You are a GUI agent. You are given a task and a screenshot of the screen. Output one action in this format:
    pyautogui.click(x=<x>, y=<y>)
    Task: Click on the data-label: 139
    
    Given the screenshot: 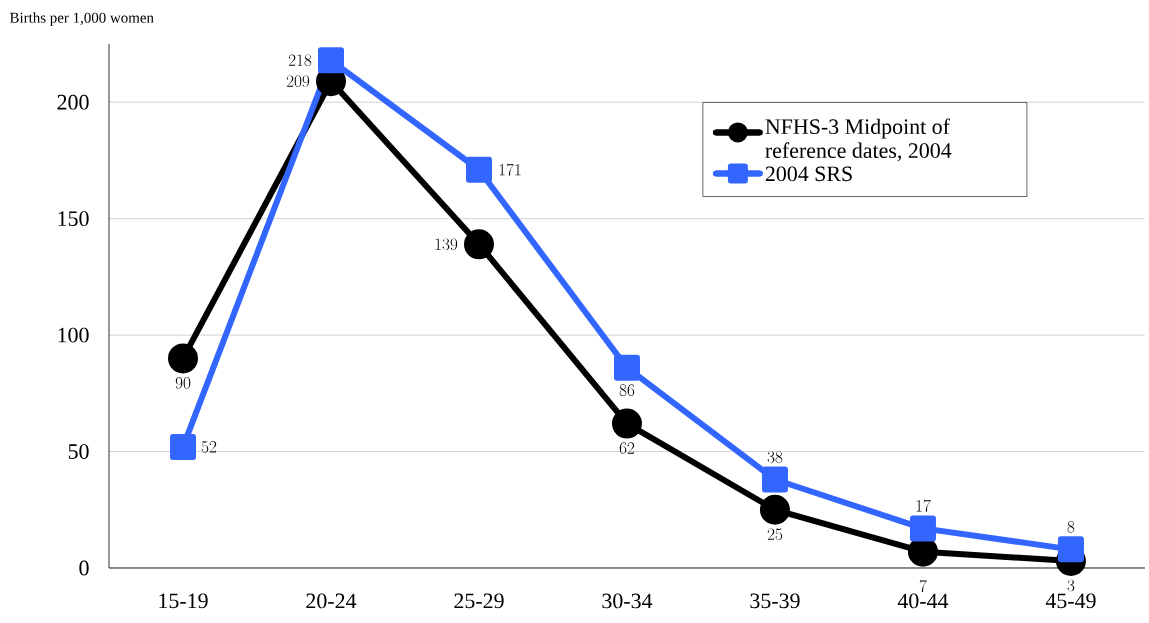 What is the action you would take?
    pyautogui.click(x=446, y=244)
    